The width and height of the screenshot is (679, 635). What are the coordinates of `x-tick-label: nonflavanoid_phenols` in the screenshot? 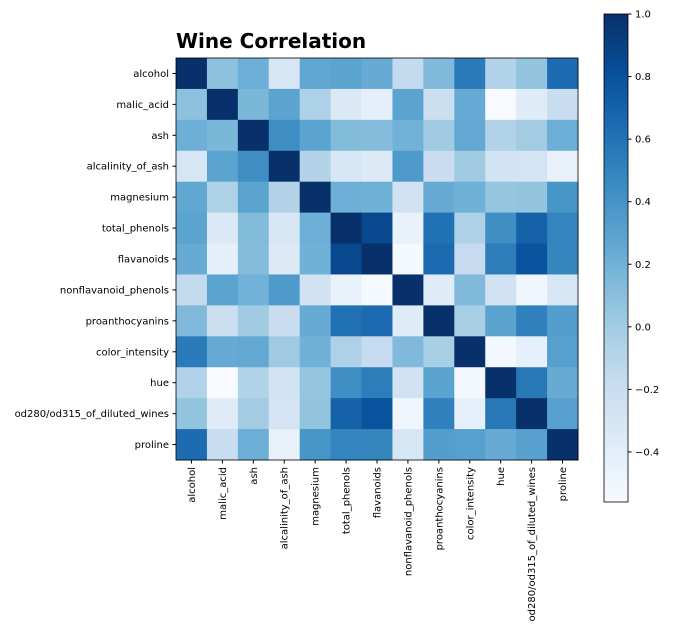 It's located at (408, 521).